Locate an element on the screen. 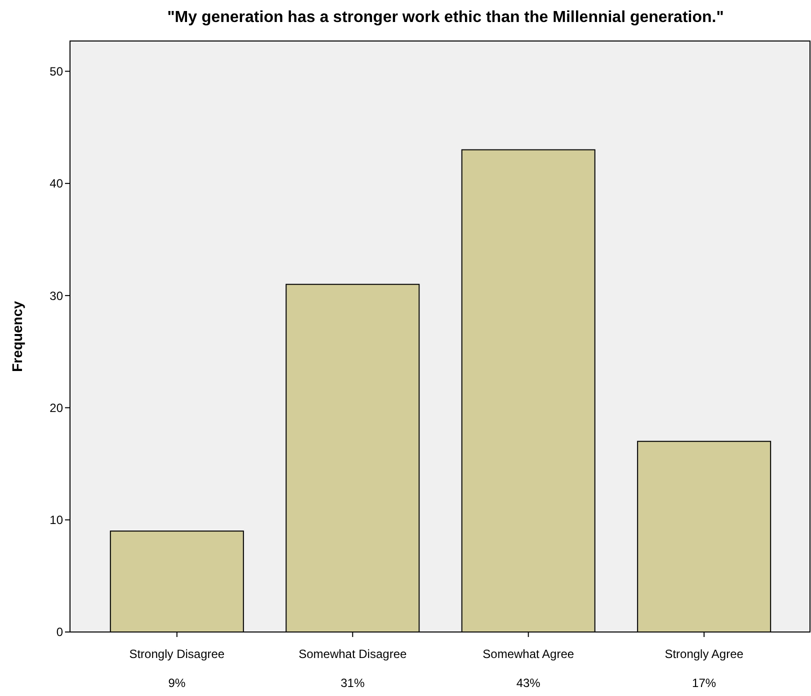 This screenshot has height=696, width=811. y-tick-label: 20 is located at coordinates (57, 407).